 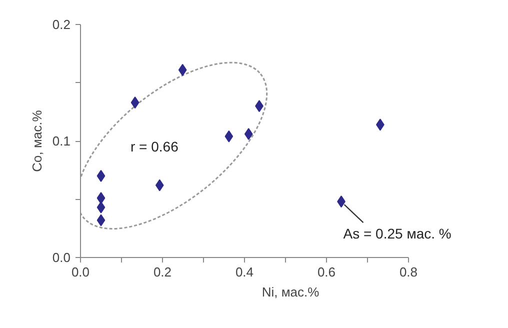 What do you see at coordinates (408, 272) in the screenshot?
I see `x-tick-label: 0.8` at bounding box center [408, 272].